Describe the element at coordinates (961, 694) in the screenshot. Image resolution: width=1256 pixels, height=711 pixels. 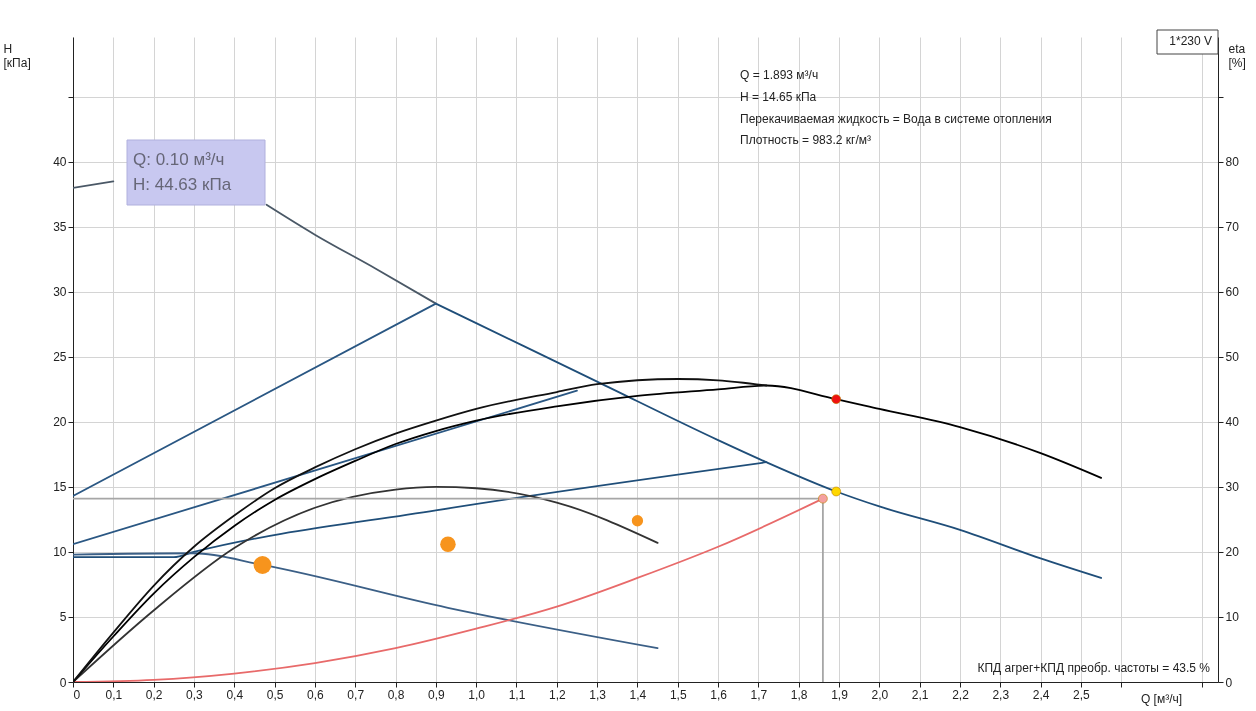
I see `x-tick-label: 2,2` at that location.